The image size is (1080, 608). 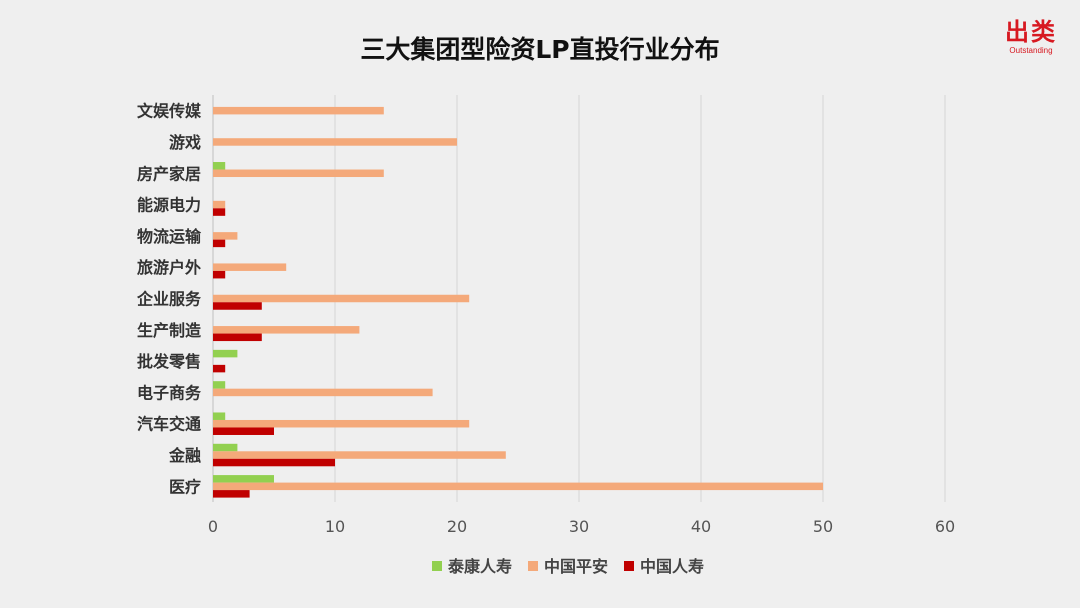 What do you see at coordinates (185, 486) in the screenshot?
I see `category-label: 医疗` at bounding box center [185, 486].